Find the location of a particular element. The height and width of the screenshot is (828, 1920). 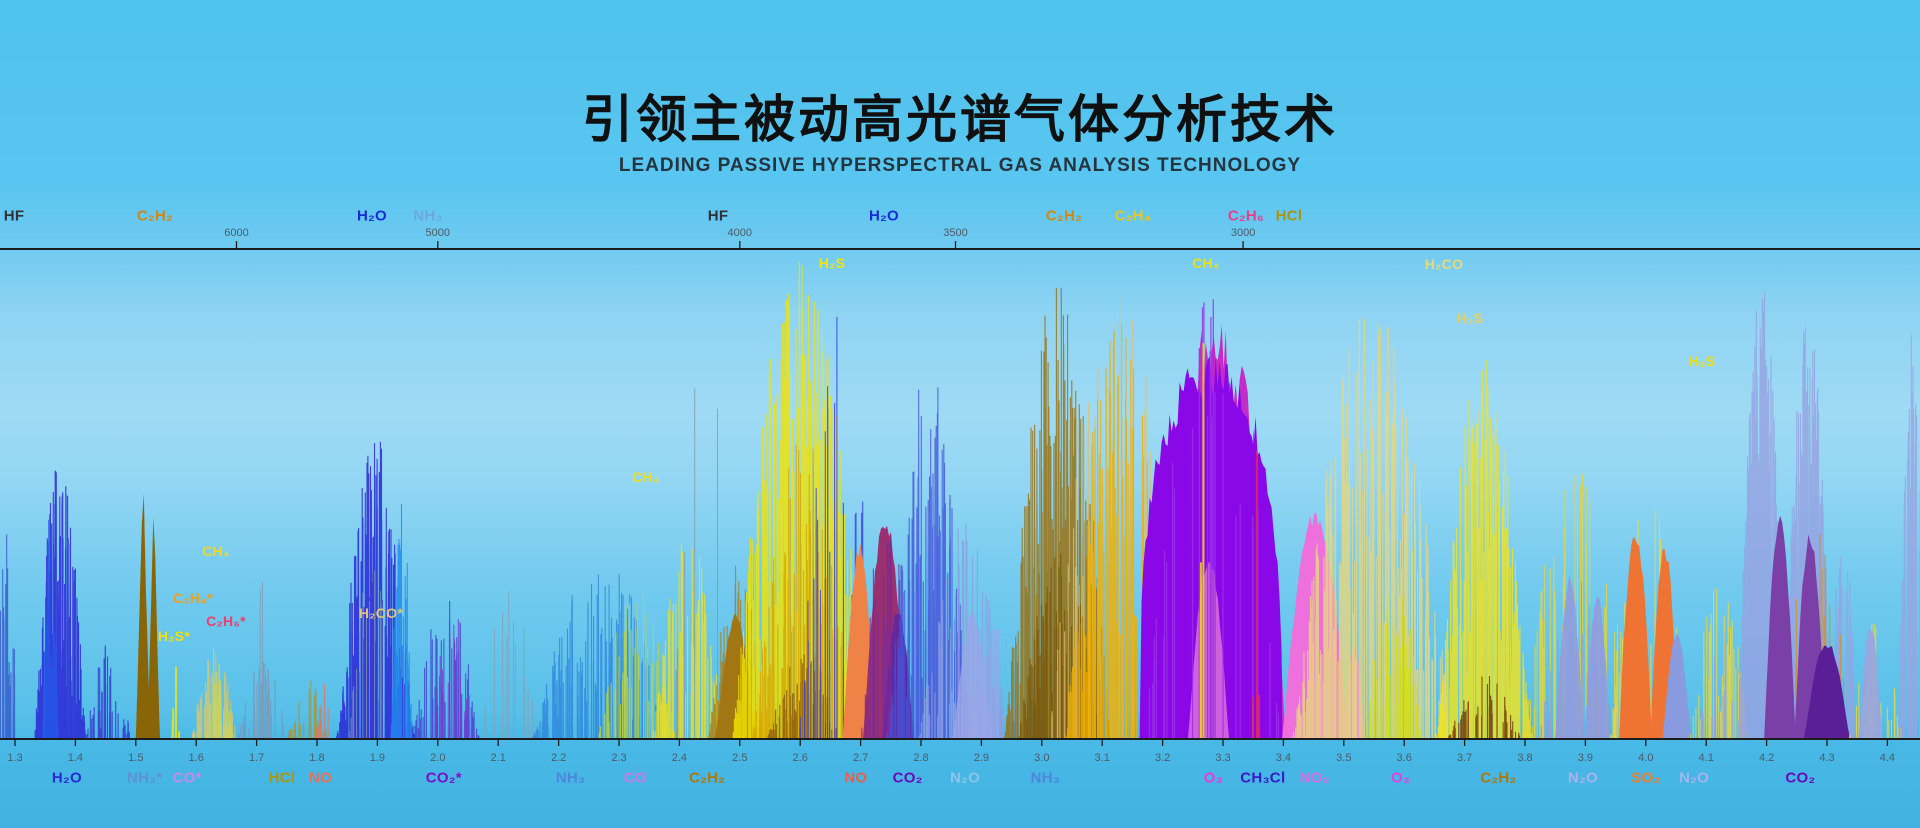

bottom-axis-gas-label: CH₃Cl is located at coordinates (1263, 778).